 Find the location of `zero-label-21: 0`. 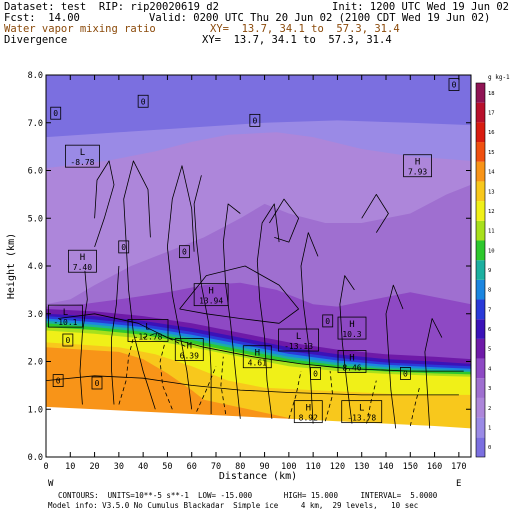

zero-label-21: 0 is located at coordinates (58, 381).